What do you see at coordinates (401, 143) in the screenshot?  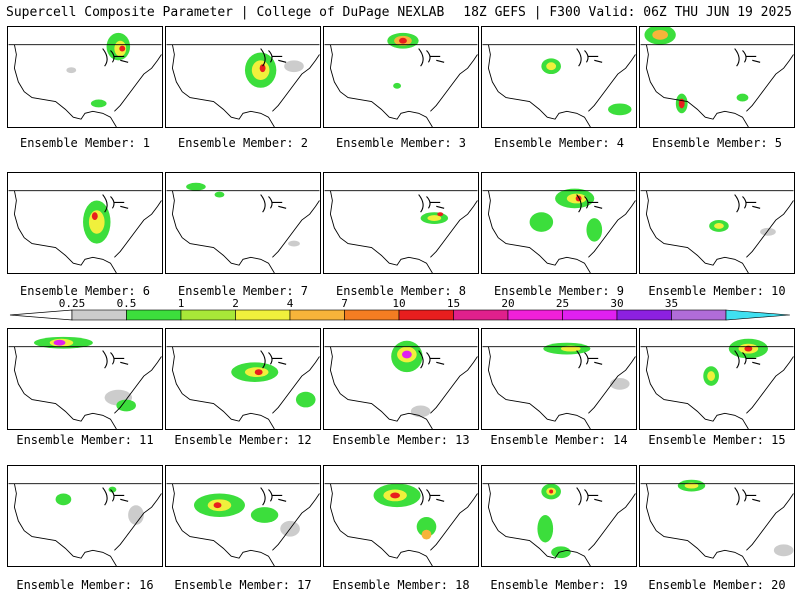 I see `ensemble-member-label: Ensemble Member: 3` at bounding box center [401, 143].